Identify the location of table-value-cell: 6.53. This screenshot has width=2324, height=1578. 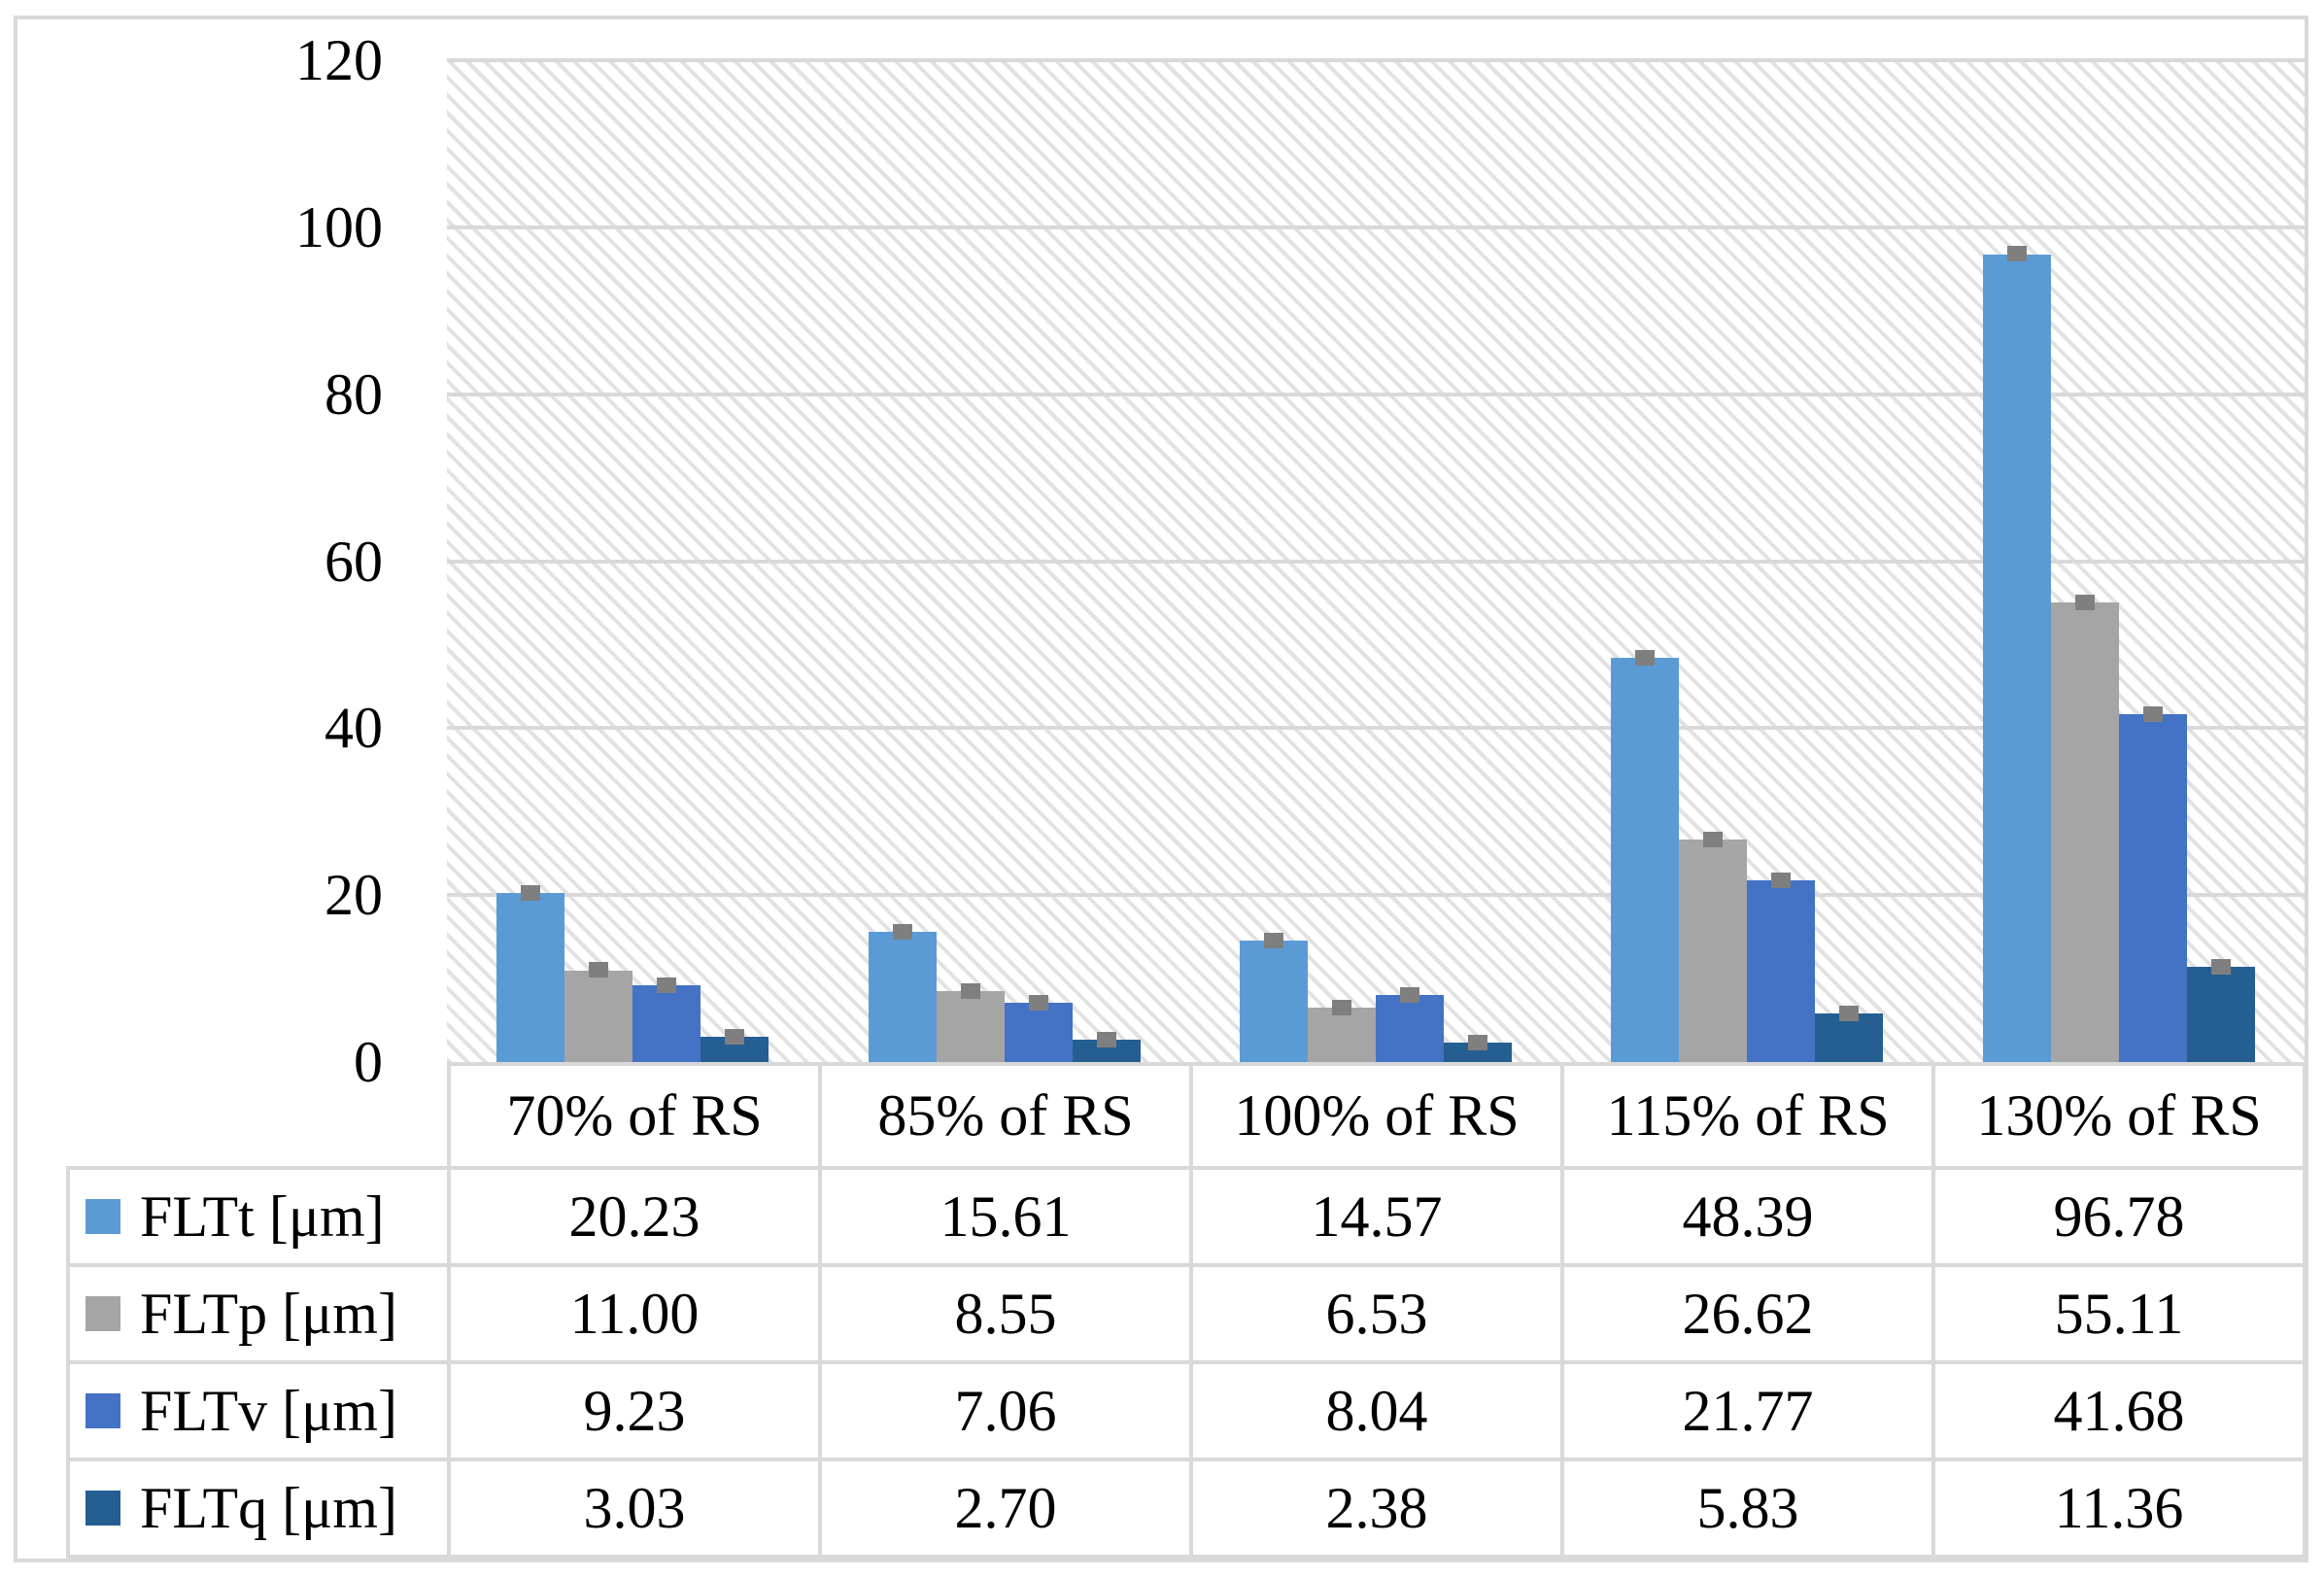
(1377, 1313).